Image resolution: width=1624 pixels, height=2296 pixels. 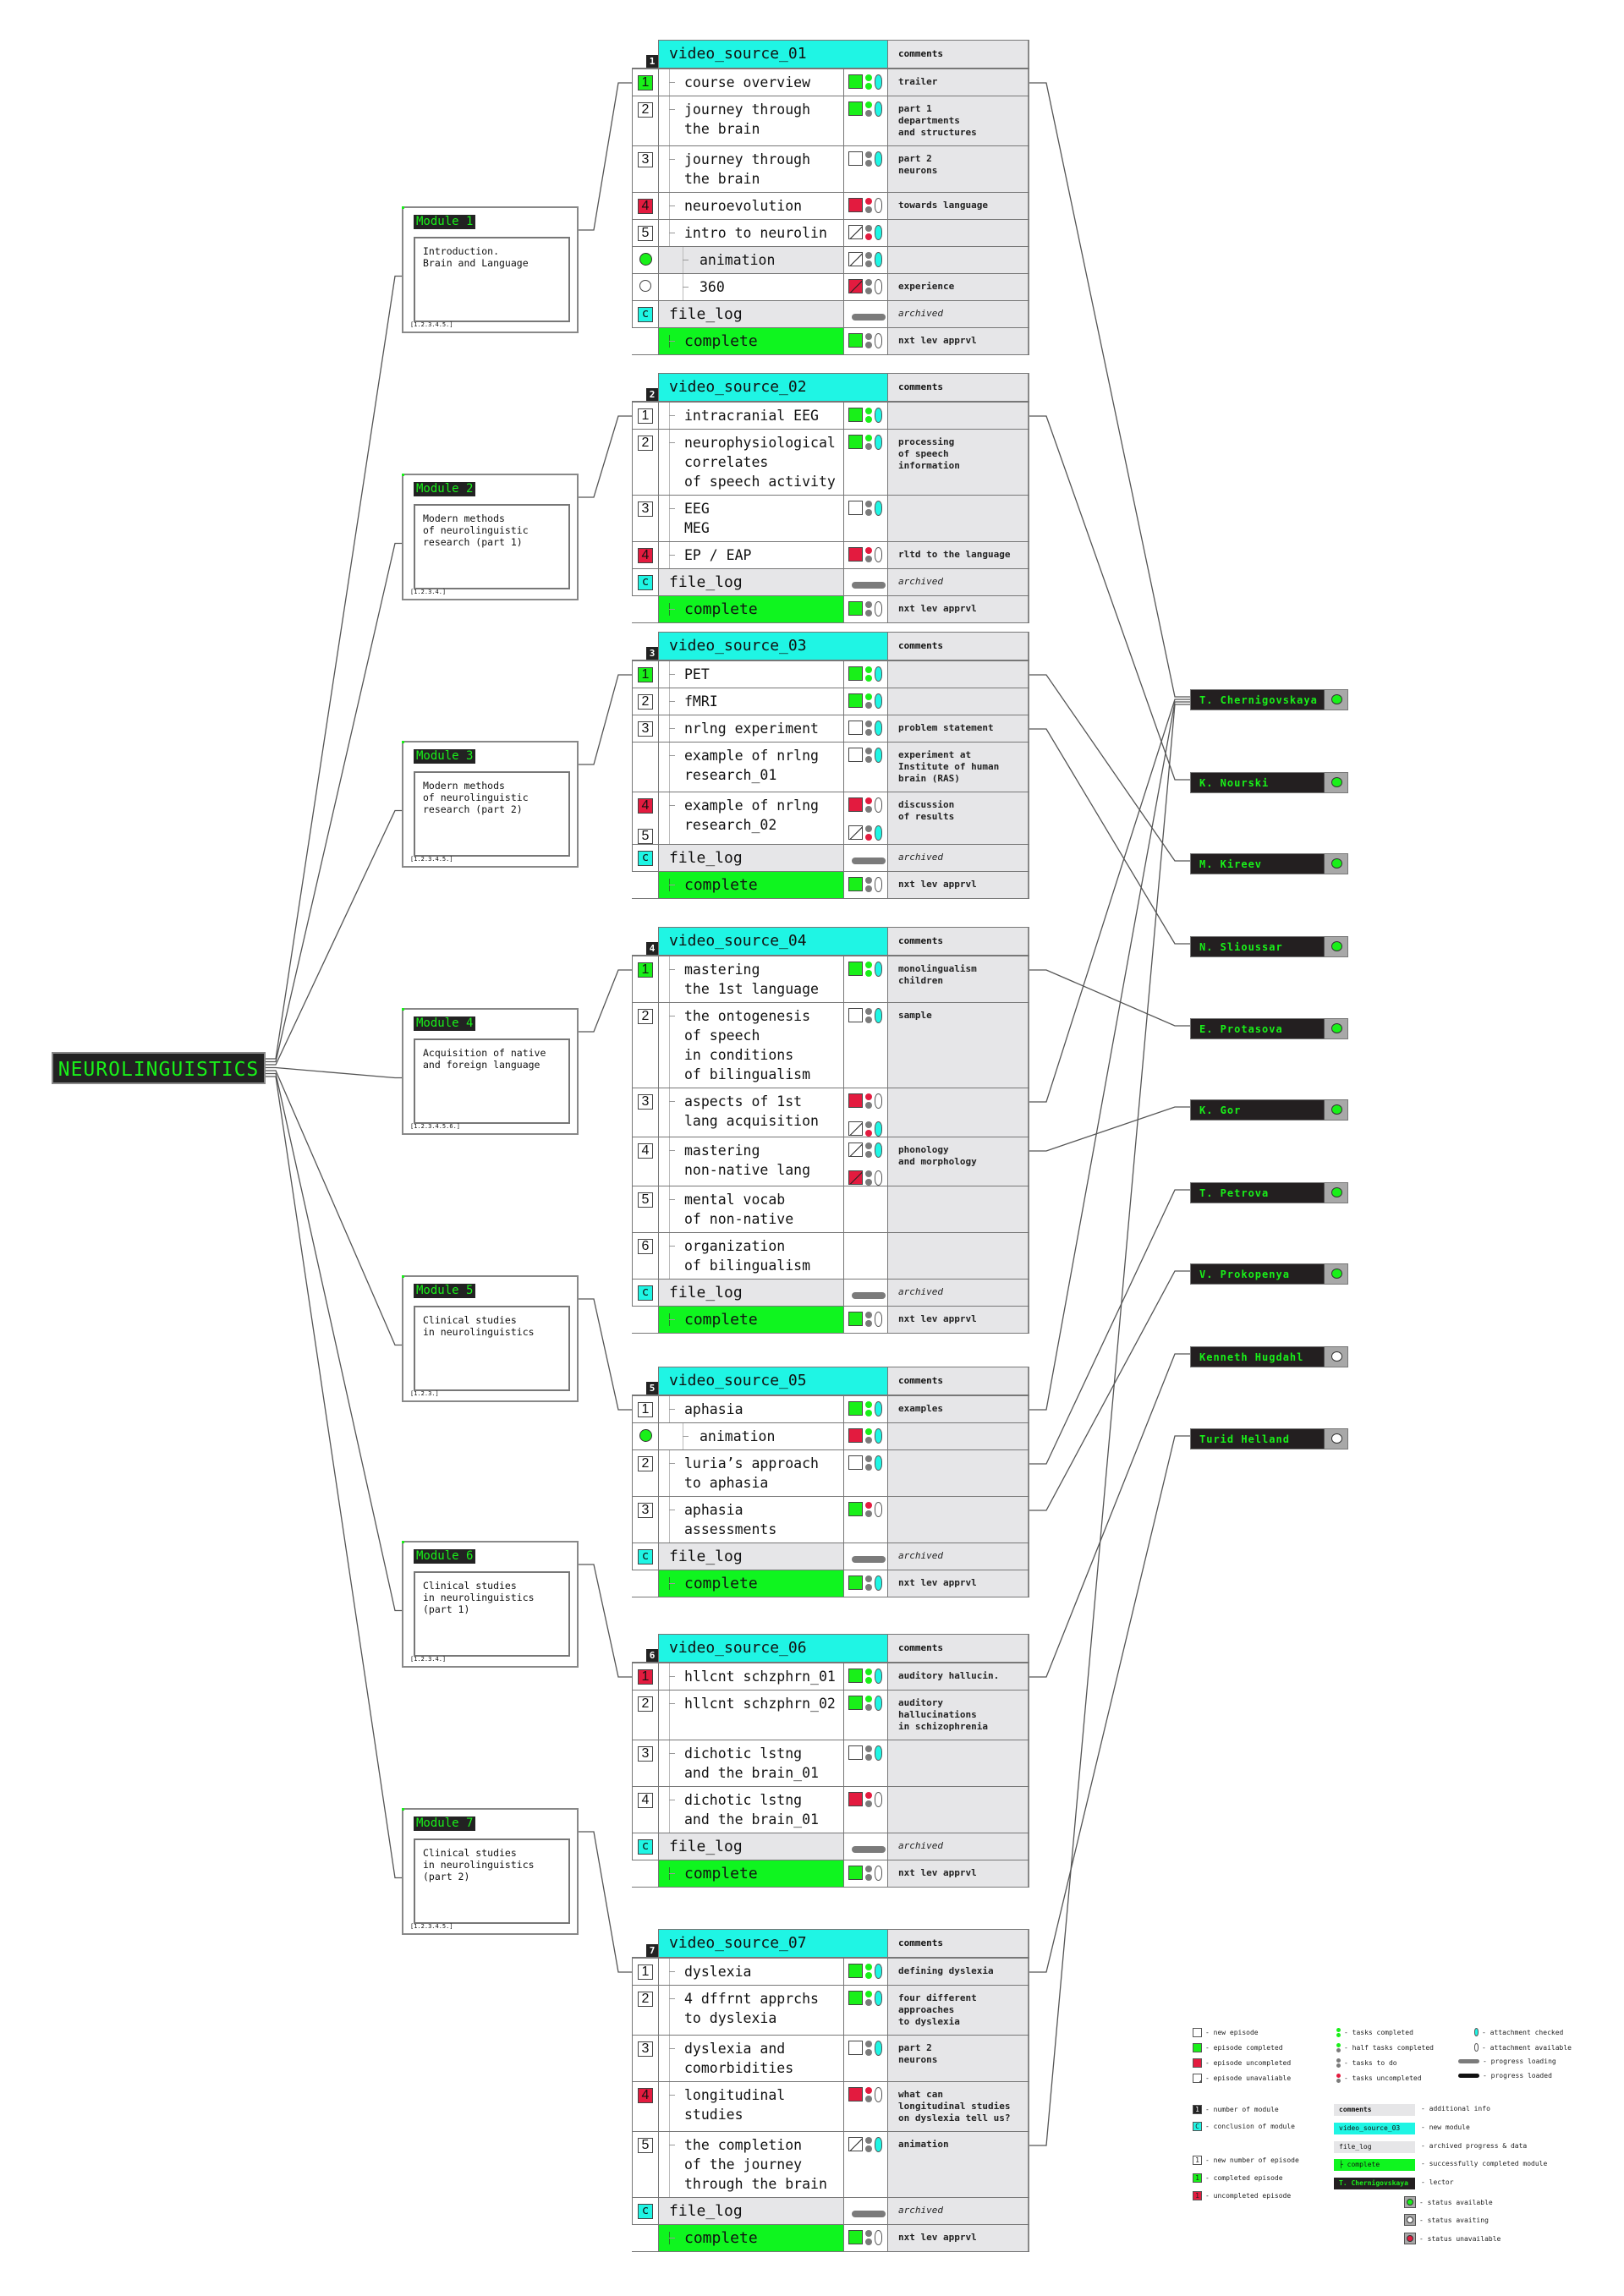 What do you see at coordinates (751, 555) in the screenshot?
I see `episode-title: EP / EAP` at bounding box center [751, 555].